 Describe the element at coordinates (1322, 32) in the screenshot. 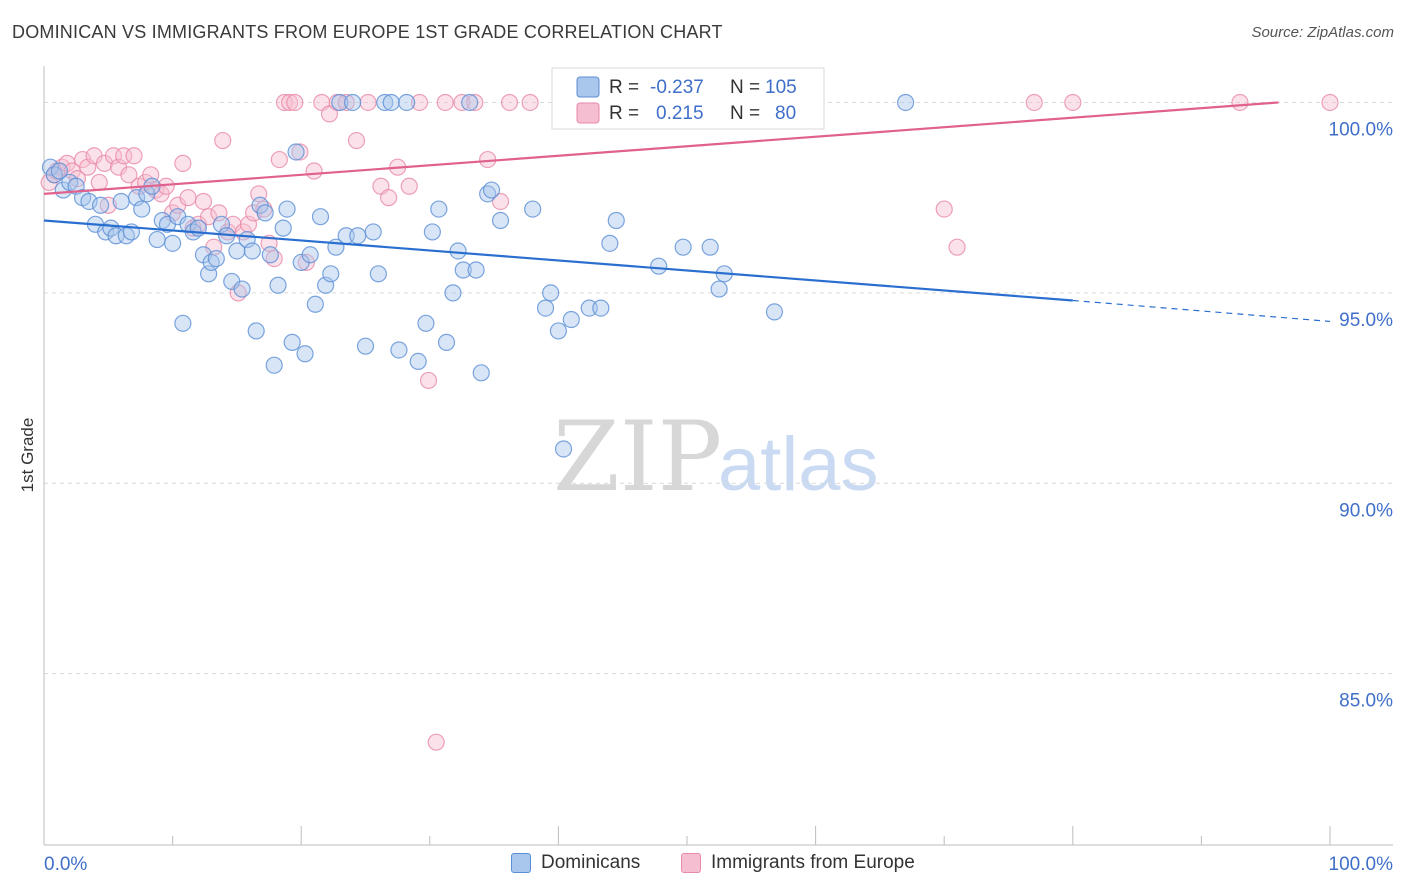

I see `source-credit: Source: ZipAtlas.com` at that location.